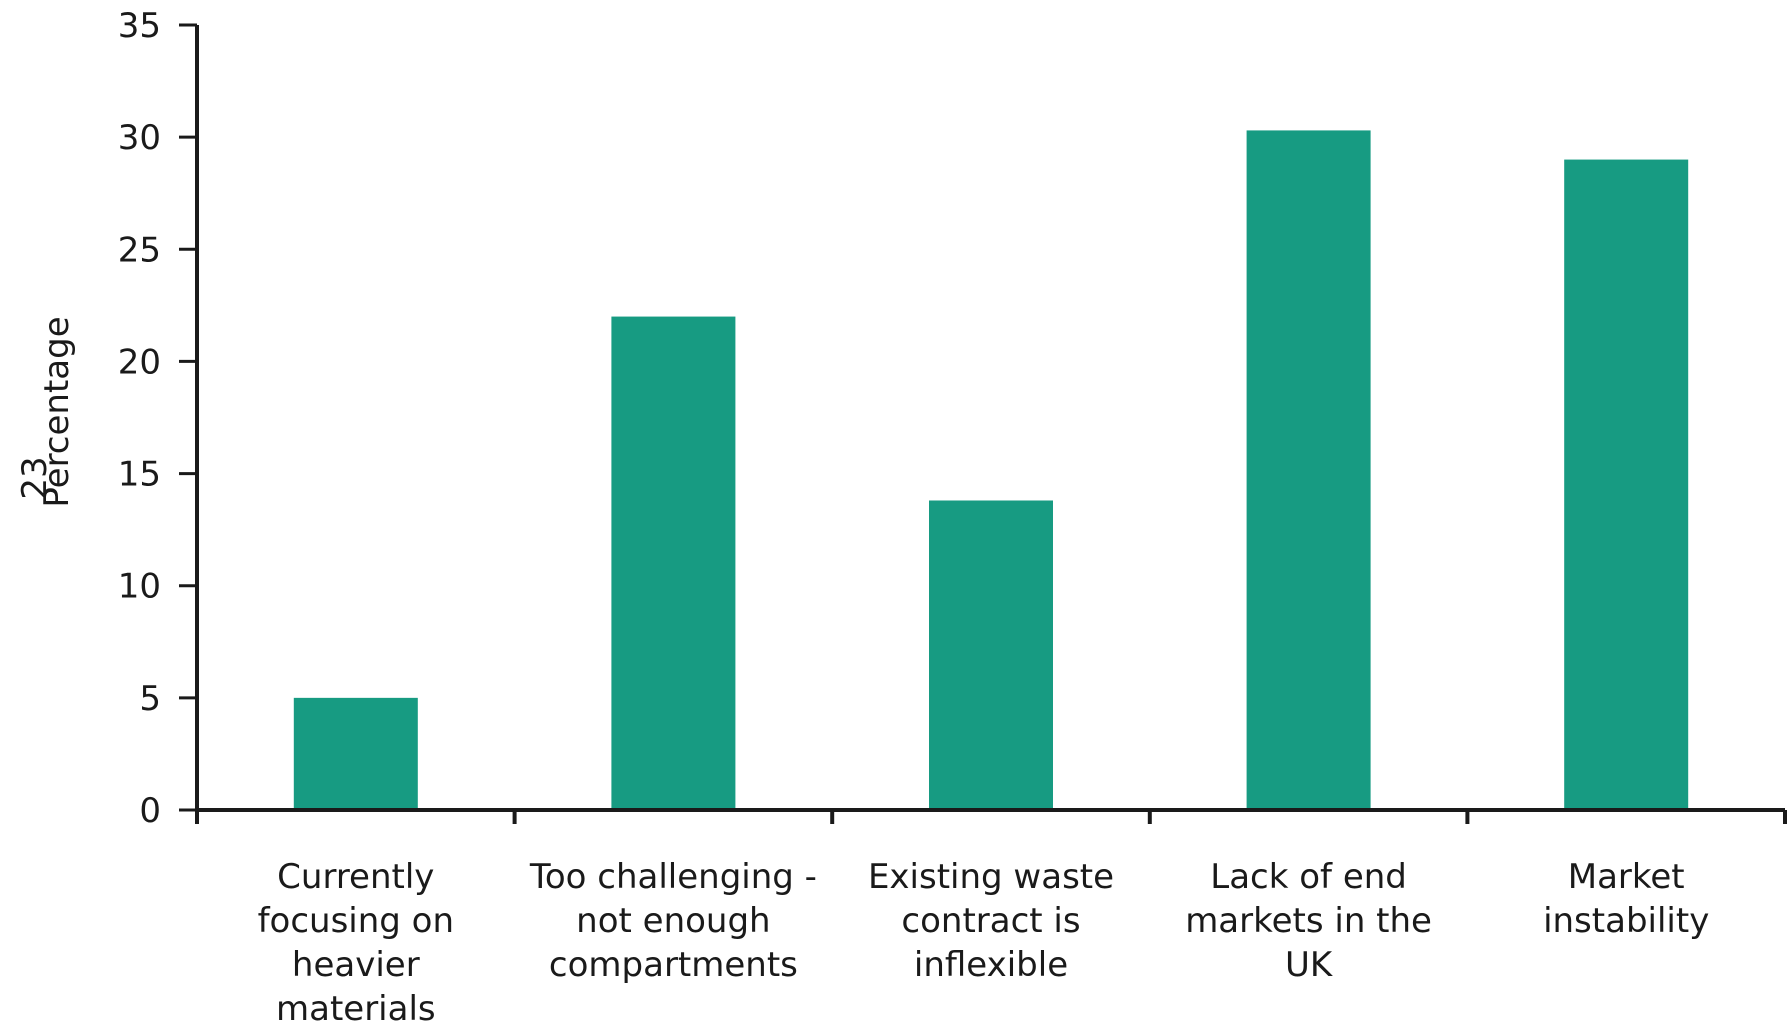  What do you see at coordinates (673, 877) in the screenshot?
I see `x-category-label-line: Too challenging -` at bounding box center [673, 877].